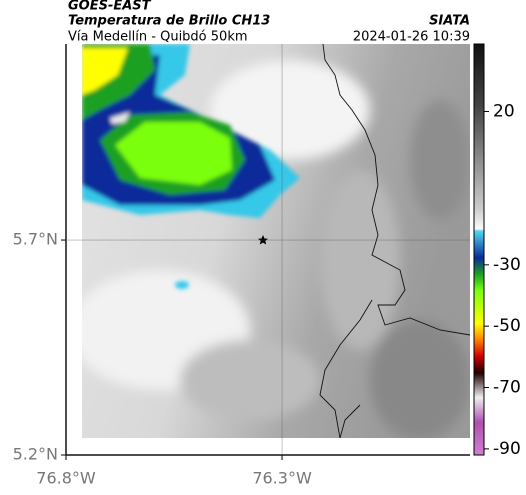  I want to click on colorbar-tick-label: -50, so click(507, 326).